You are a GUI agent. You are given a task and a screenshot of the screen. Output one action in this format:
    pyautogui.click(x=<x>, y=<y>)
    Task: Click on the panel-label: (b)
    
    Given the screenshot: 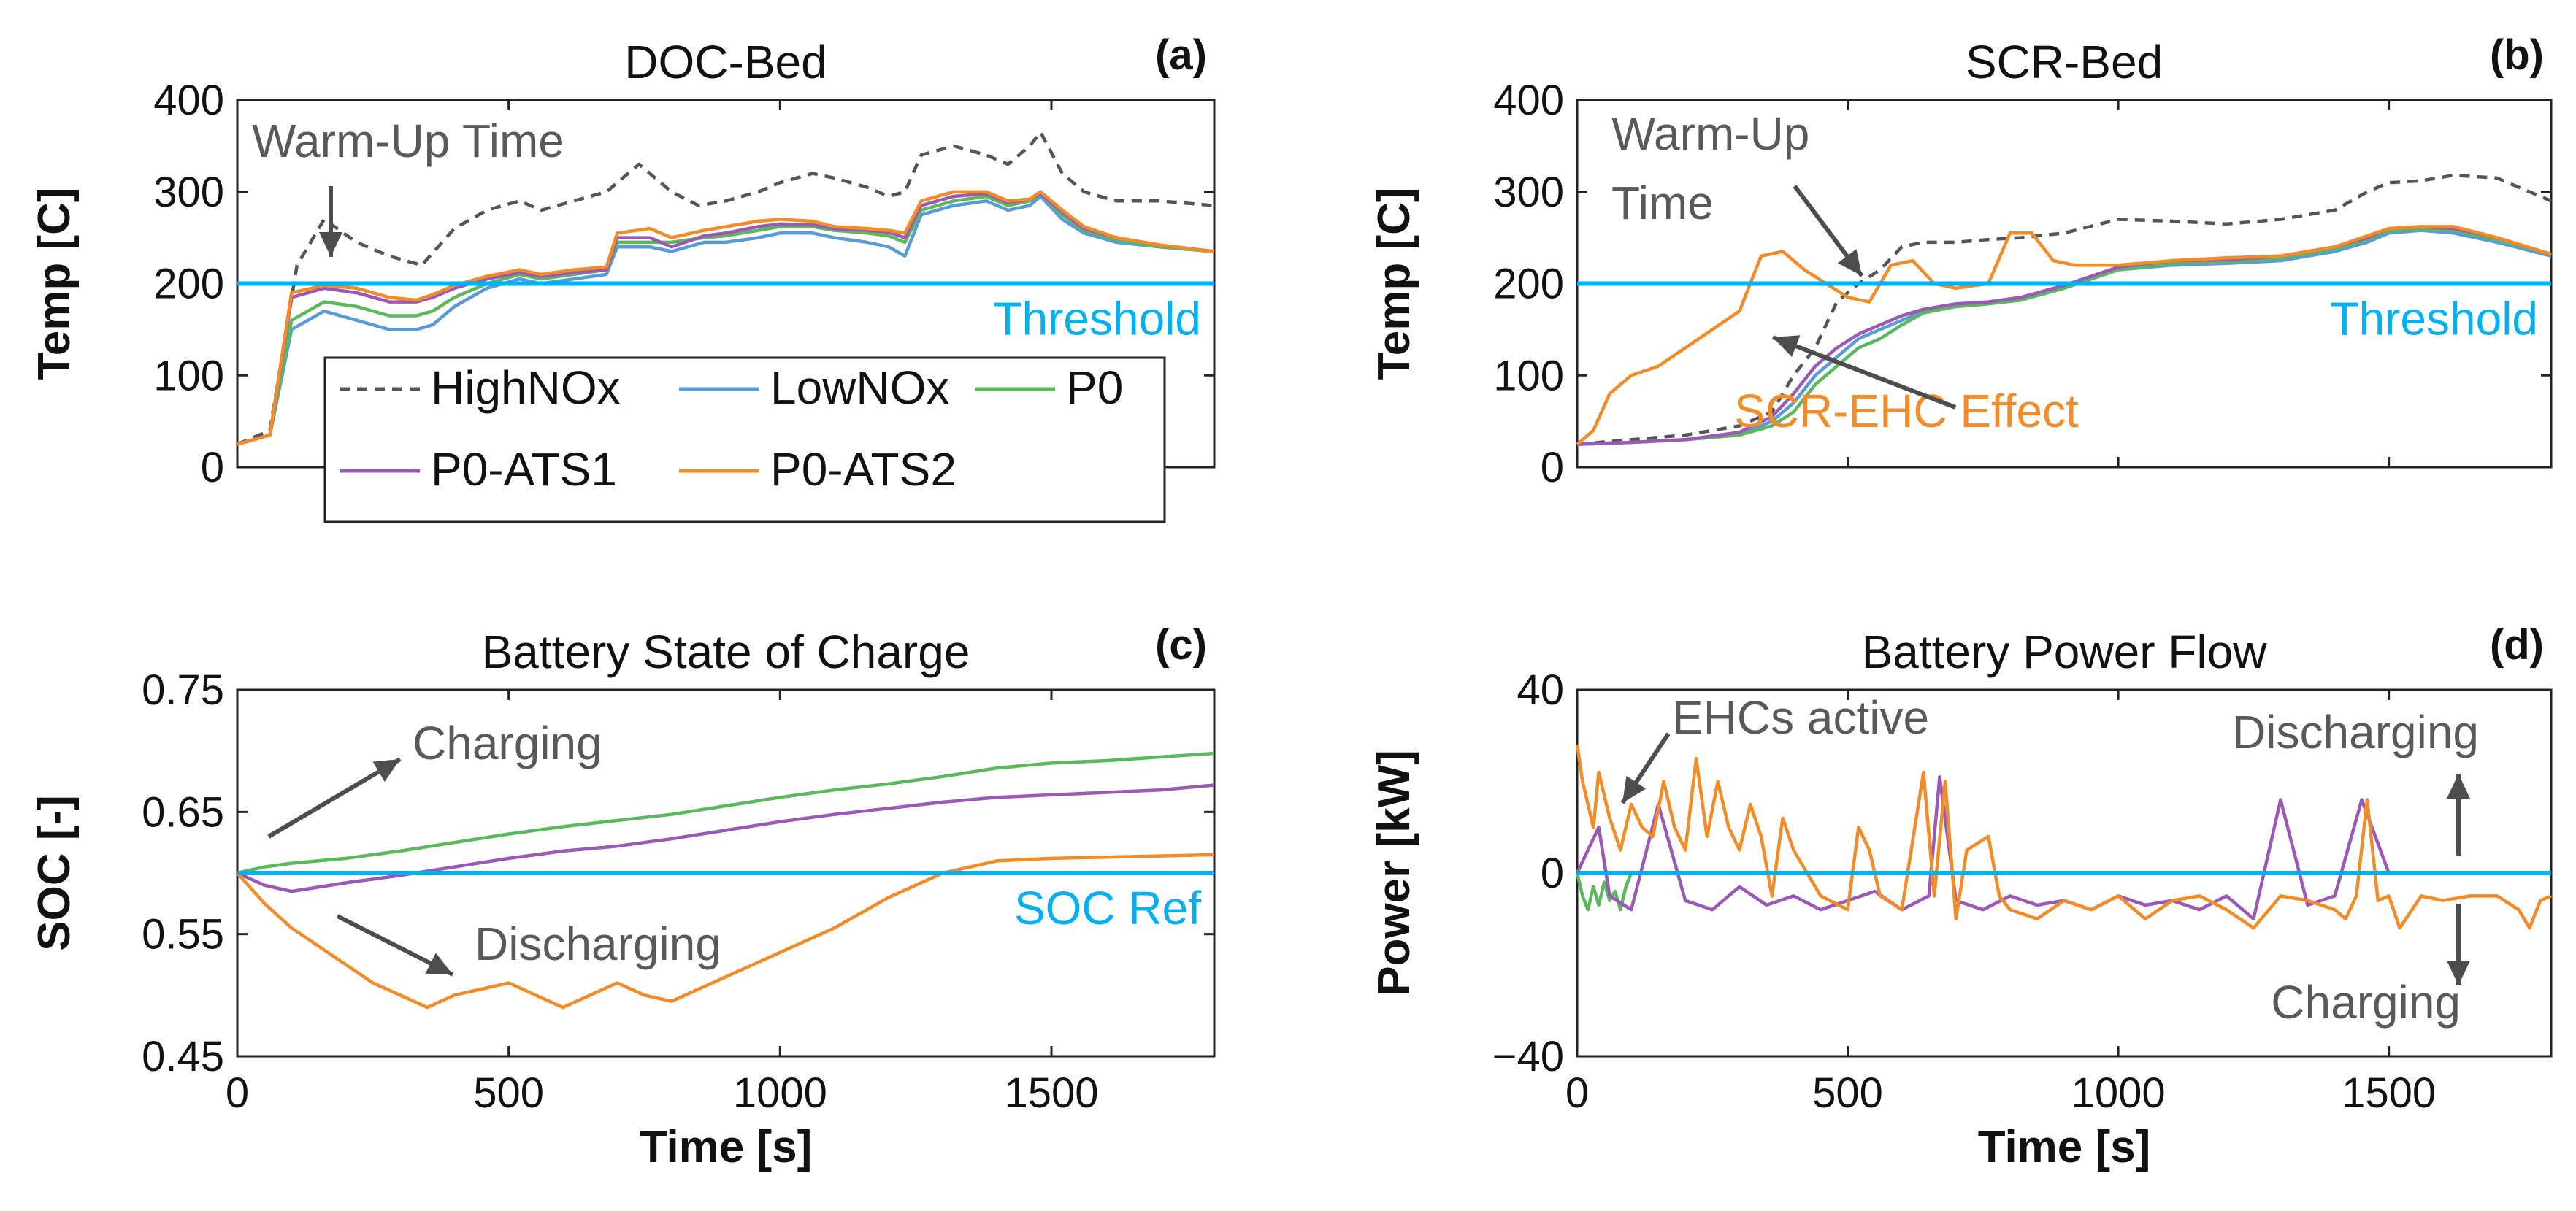 What is the action you would take?
    pyautogui.click(x=2517, y=55)
    